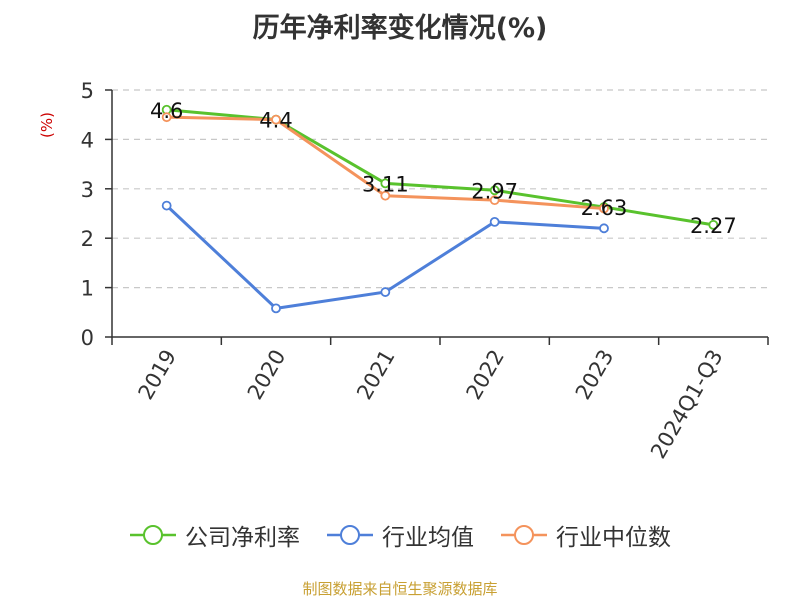 The height and width of the screenshot is (600, 800). I want to click on data-label: 2.97, so click(494, 191).